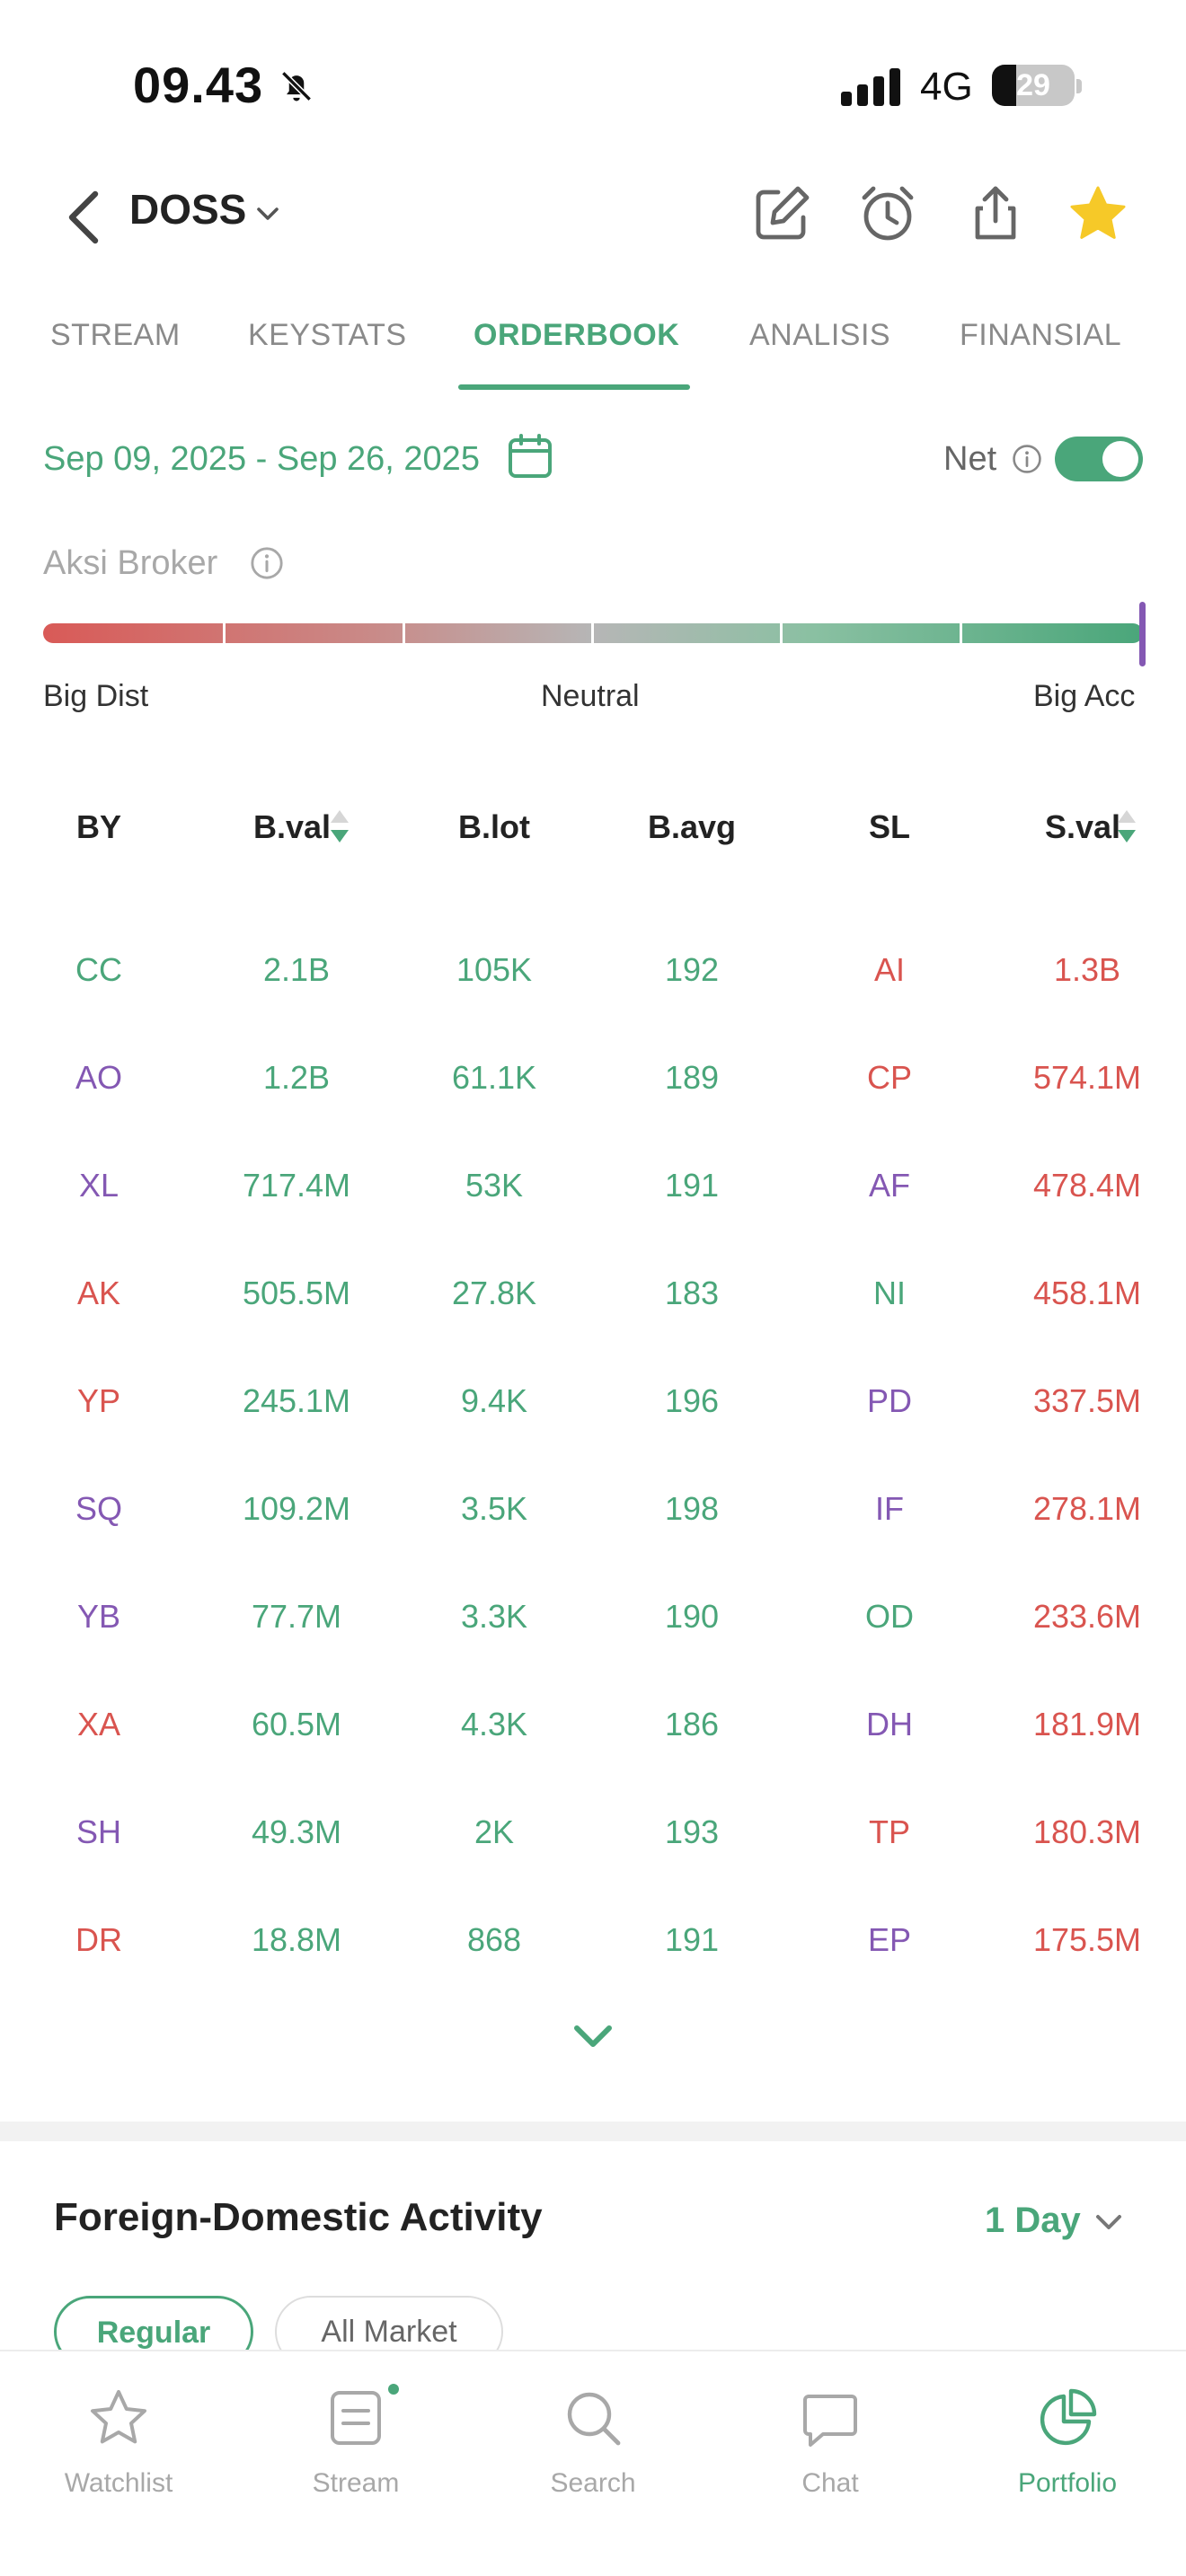  I want to click on column-header-sval: S.val, so click(1082, 826).